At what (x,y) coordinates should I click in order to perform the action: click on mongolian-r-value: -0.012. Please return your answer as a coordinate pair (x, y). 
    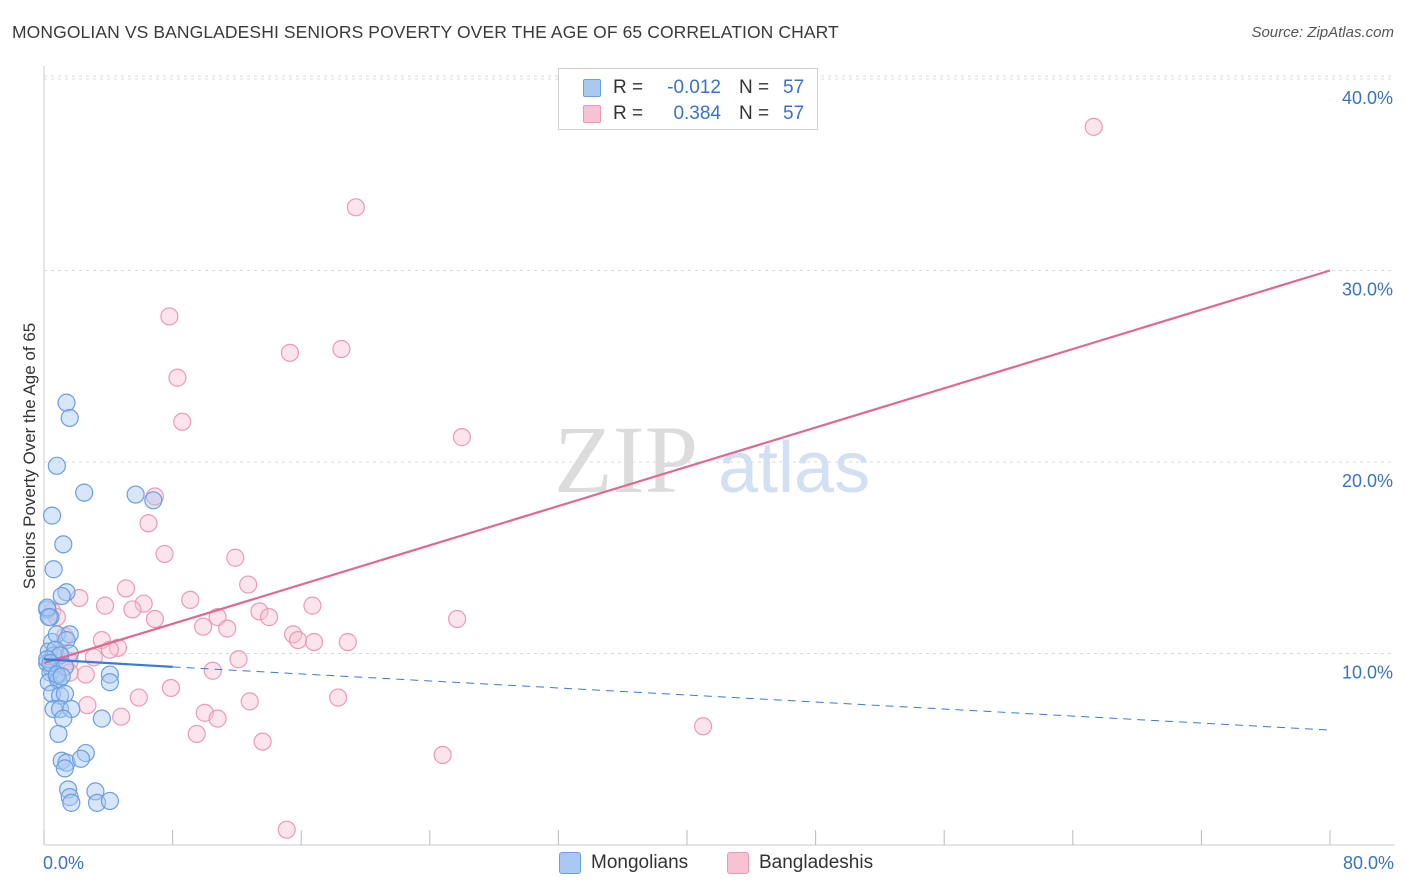
    Looking at the image, I should click on (694, 87).